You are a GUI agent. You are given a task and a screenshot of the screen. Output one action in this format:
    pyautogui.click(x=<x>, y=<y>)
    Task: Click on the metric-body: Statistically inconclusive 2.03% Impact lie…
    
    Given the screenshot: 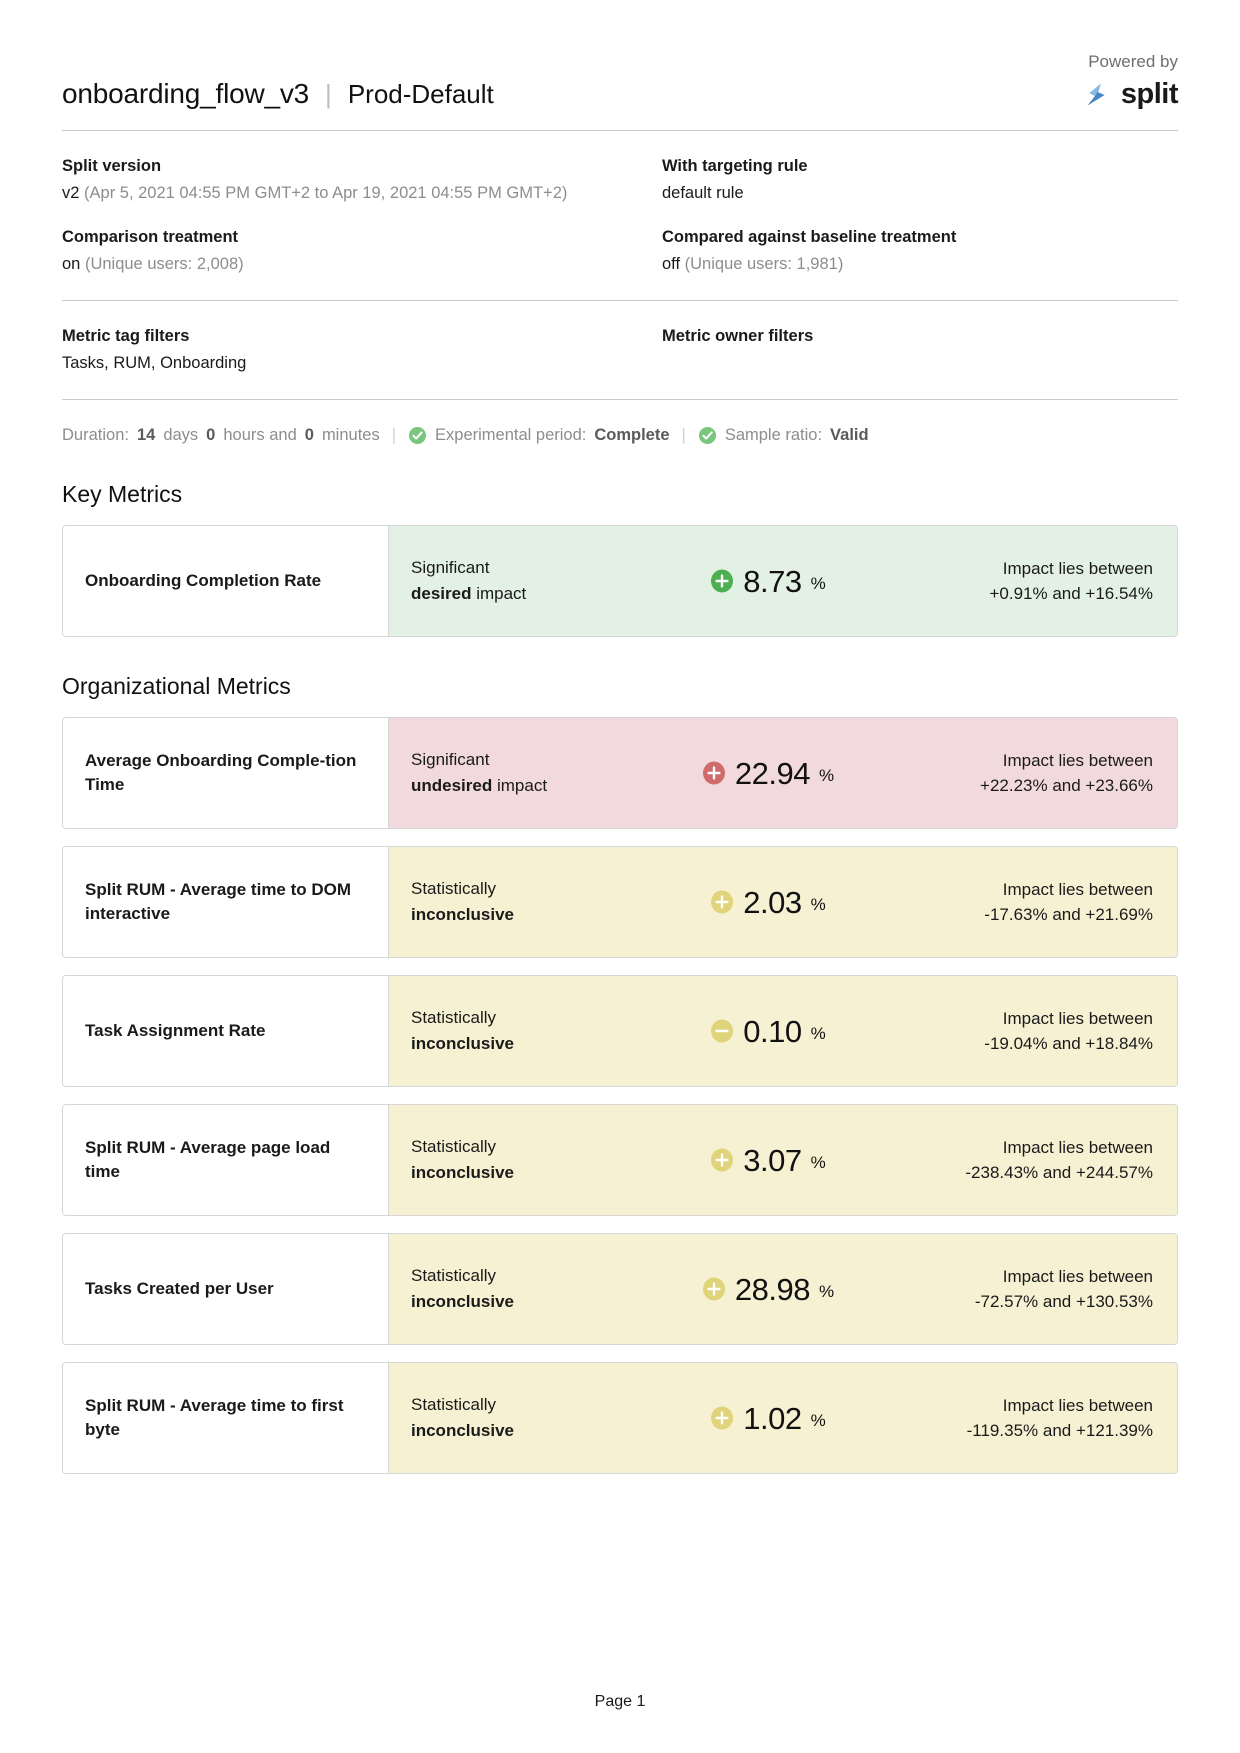 What is the action you would take?
    pyautogui.click(x=783, y=902)
    